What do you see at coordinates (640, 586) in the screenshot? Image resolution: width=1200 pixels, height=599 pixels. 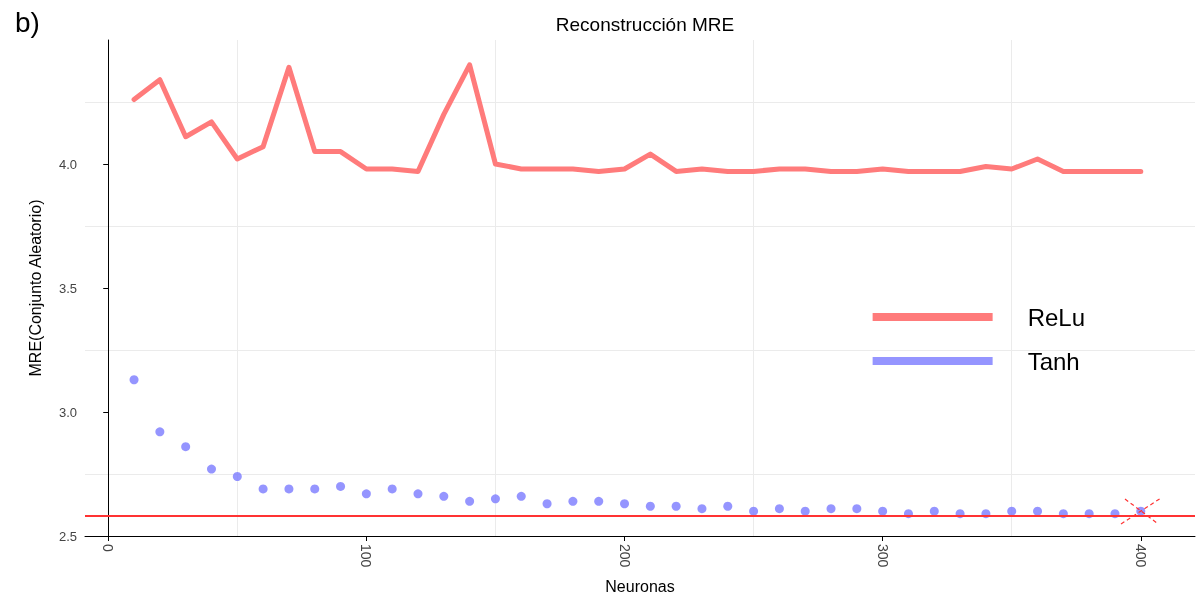 I see `x-axis-title: Neuronas` at bounding box center [640, 586].